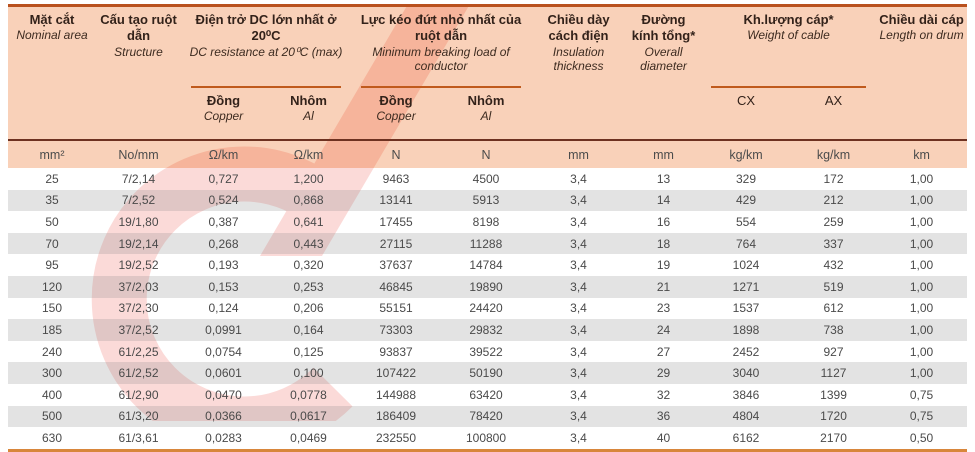  What do you see at coordinates (52, 179) in the screenshot?
I see `cell: 25` at bounding box center [52, 179].